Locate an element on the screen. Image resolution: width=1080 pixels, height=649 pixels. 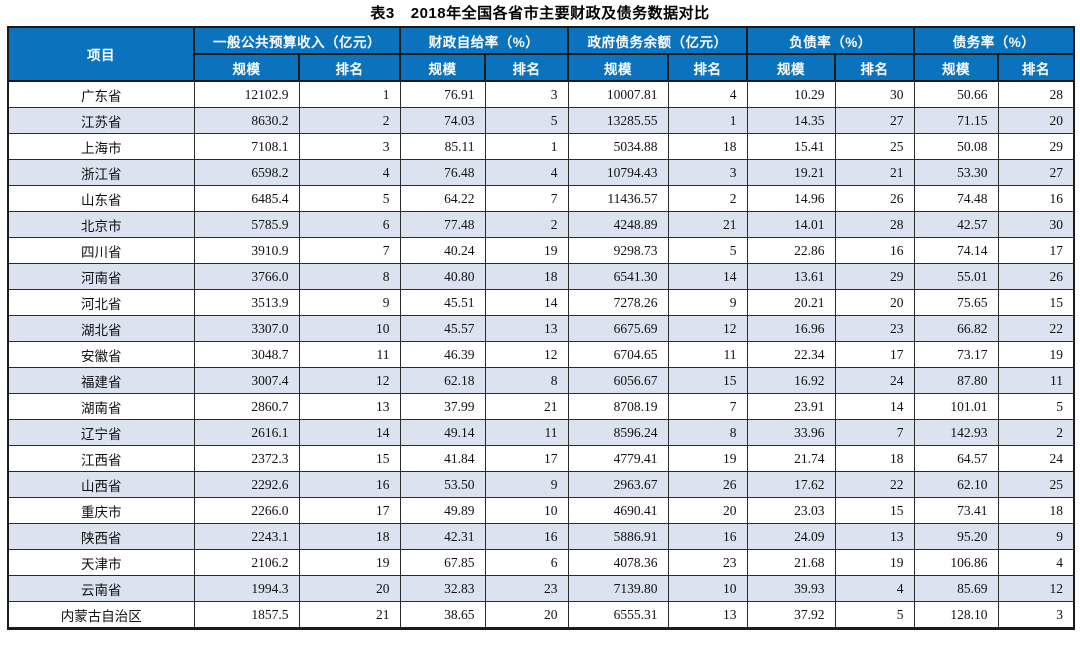
province-name-cell: 山东省 is located at coordinates (101, 198).